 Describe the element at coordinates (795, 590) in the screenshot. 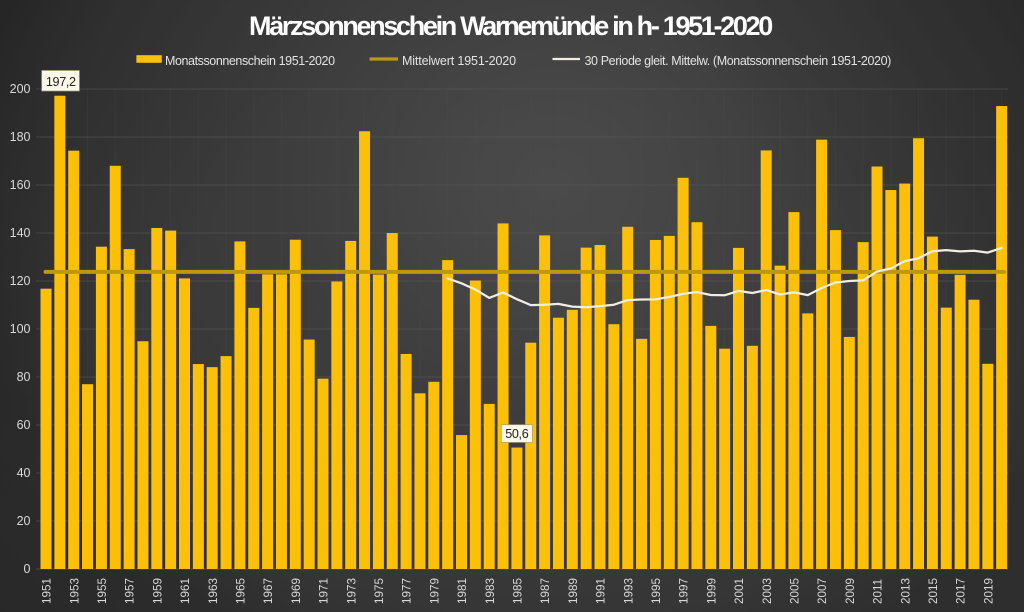

I see `svg-text: 2005` at that location.